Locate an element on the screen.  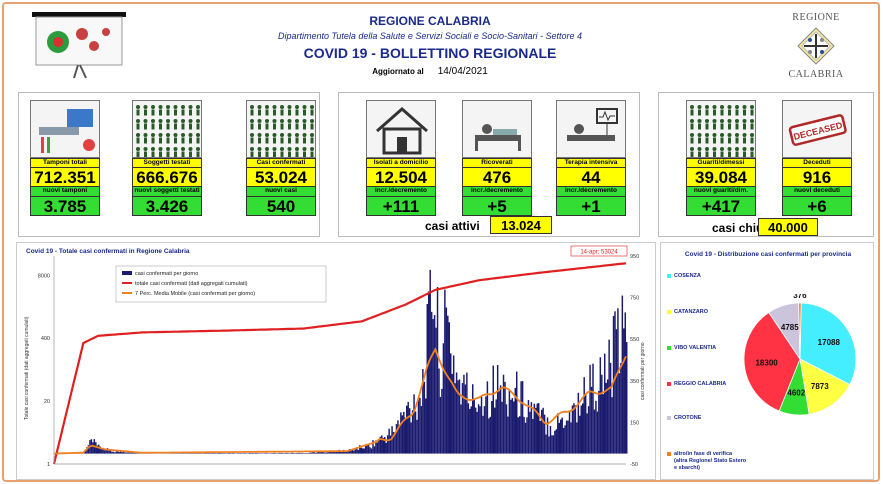
deceased-stamp-icon: DECEASED is located at coordinates (817, 129).